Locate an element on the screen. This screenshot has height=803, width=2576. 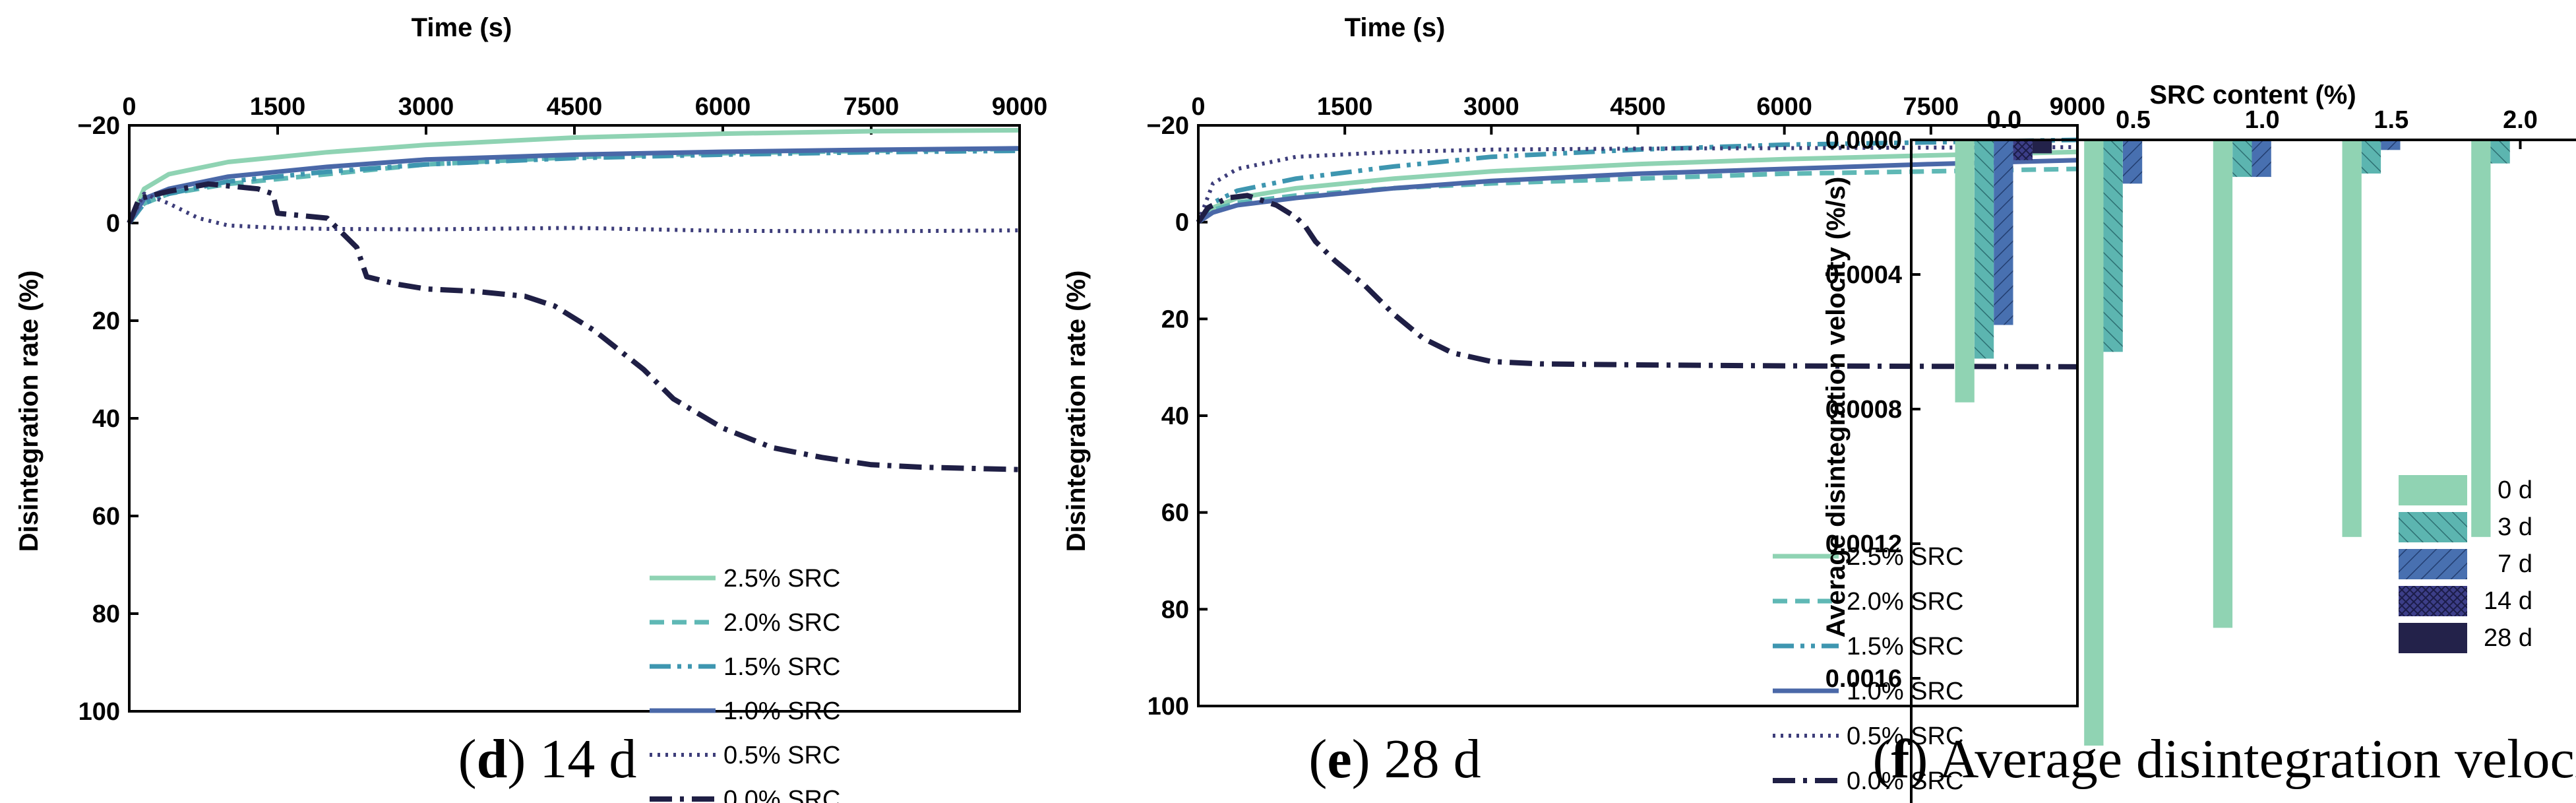
panel-d-lines is located at coordinates (573, 299).